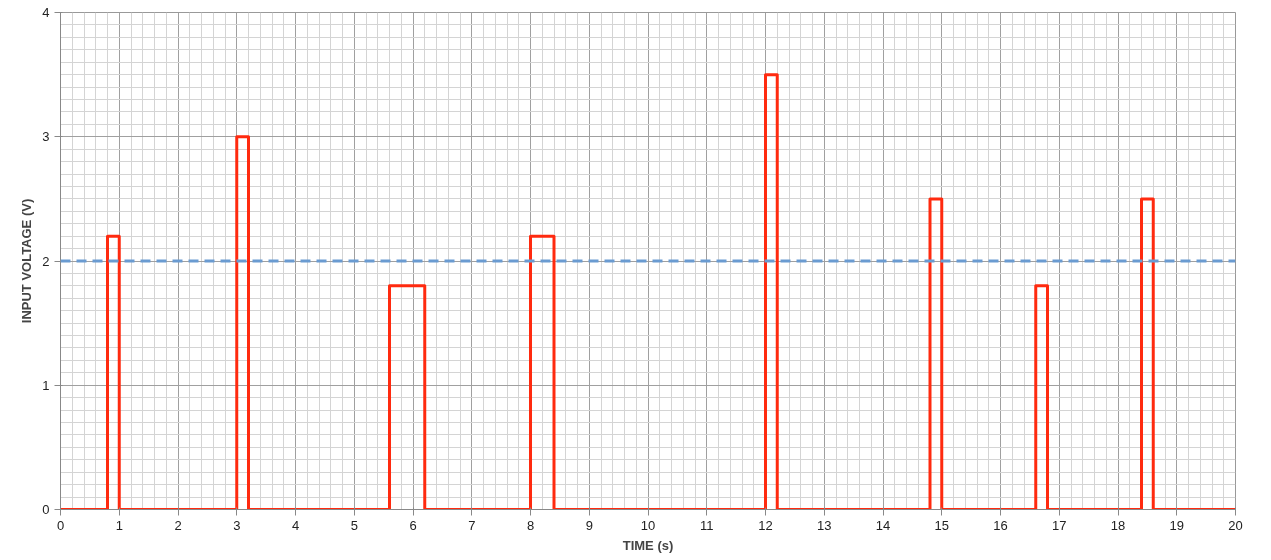  Describe the element at coordinates (46, 385) in the screenshot. I see `y-tick-label: 1` at that location.